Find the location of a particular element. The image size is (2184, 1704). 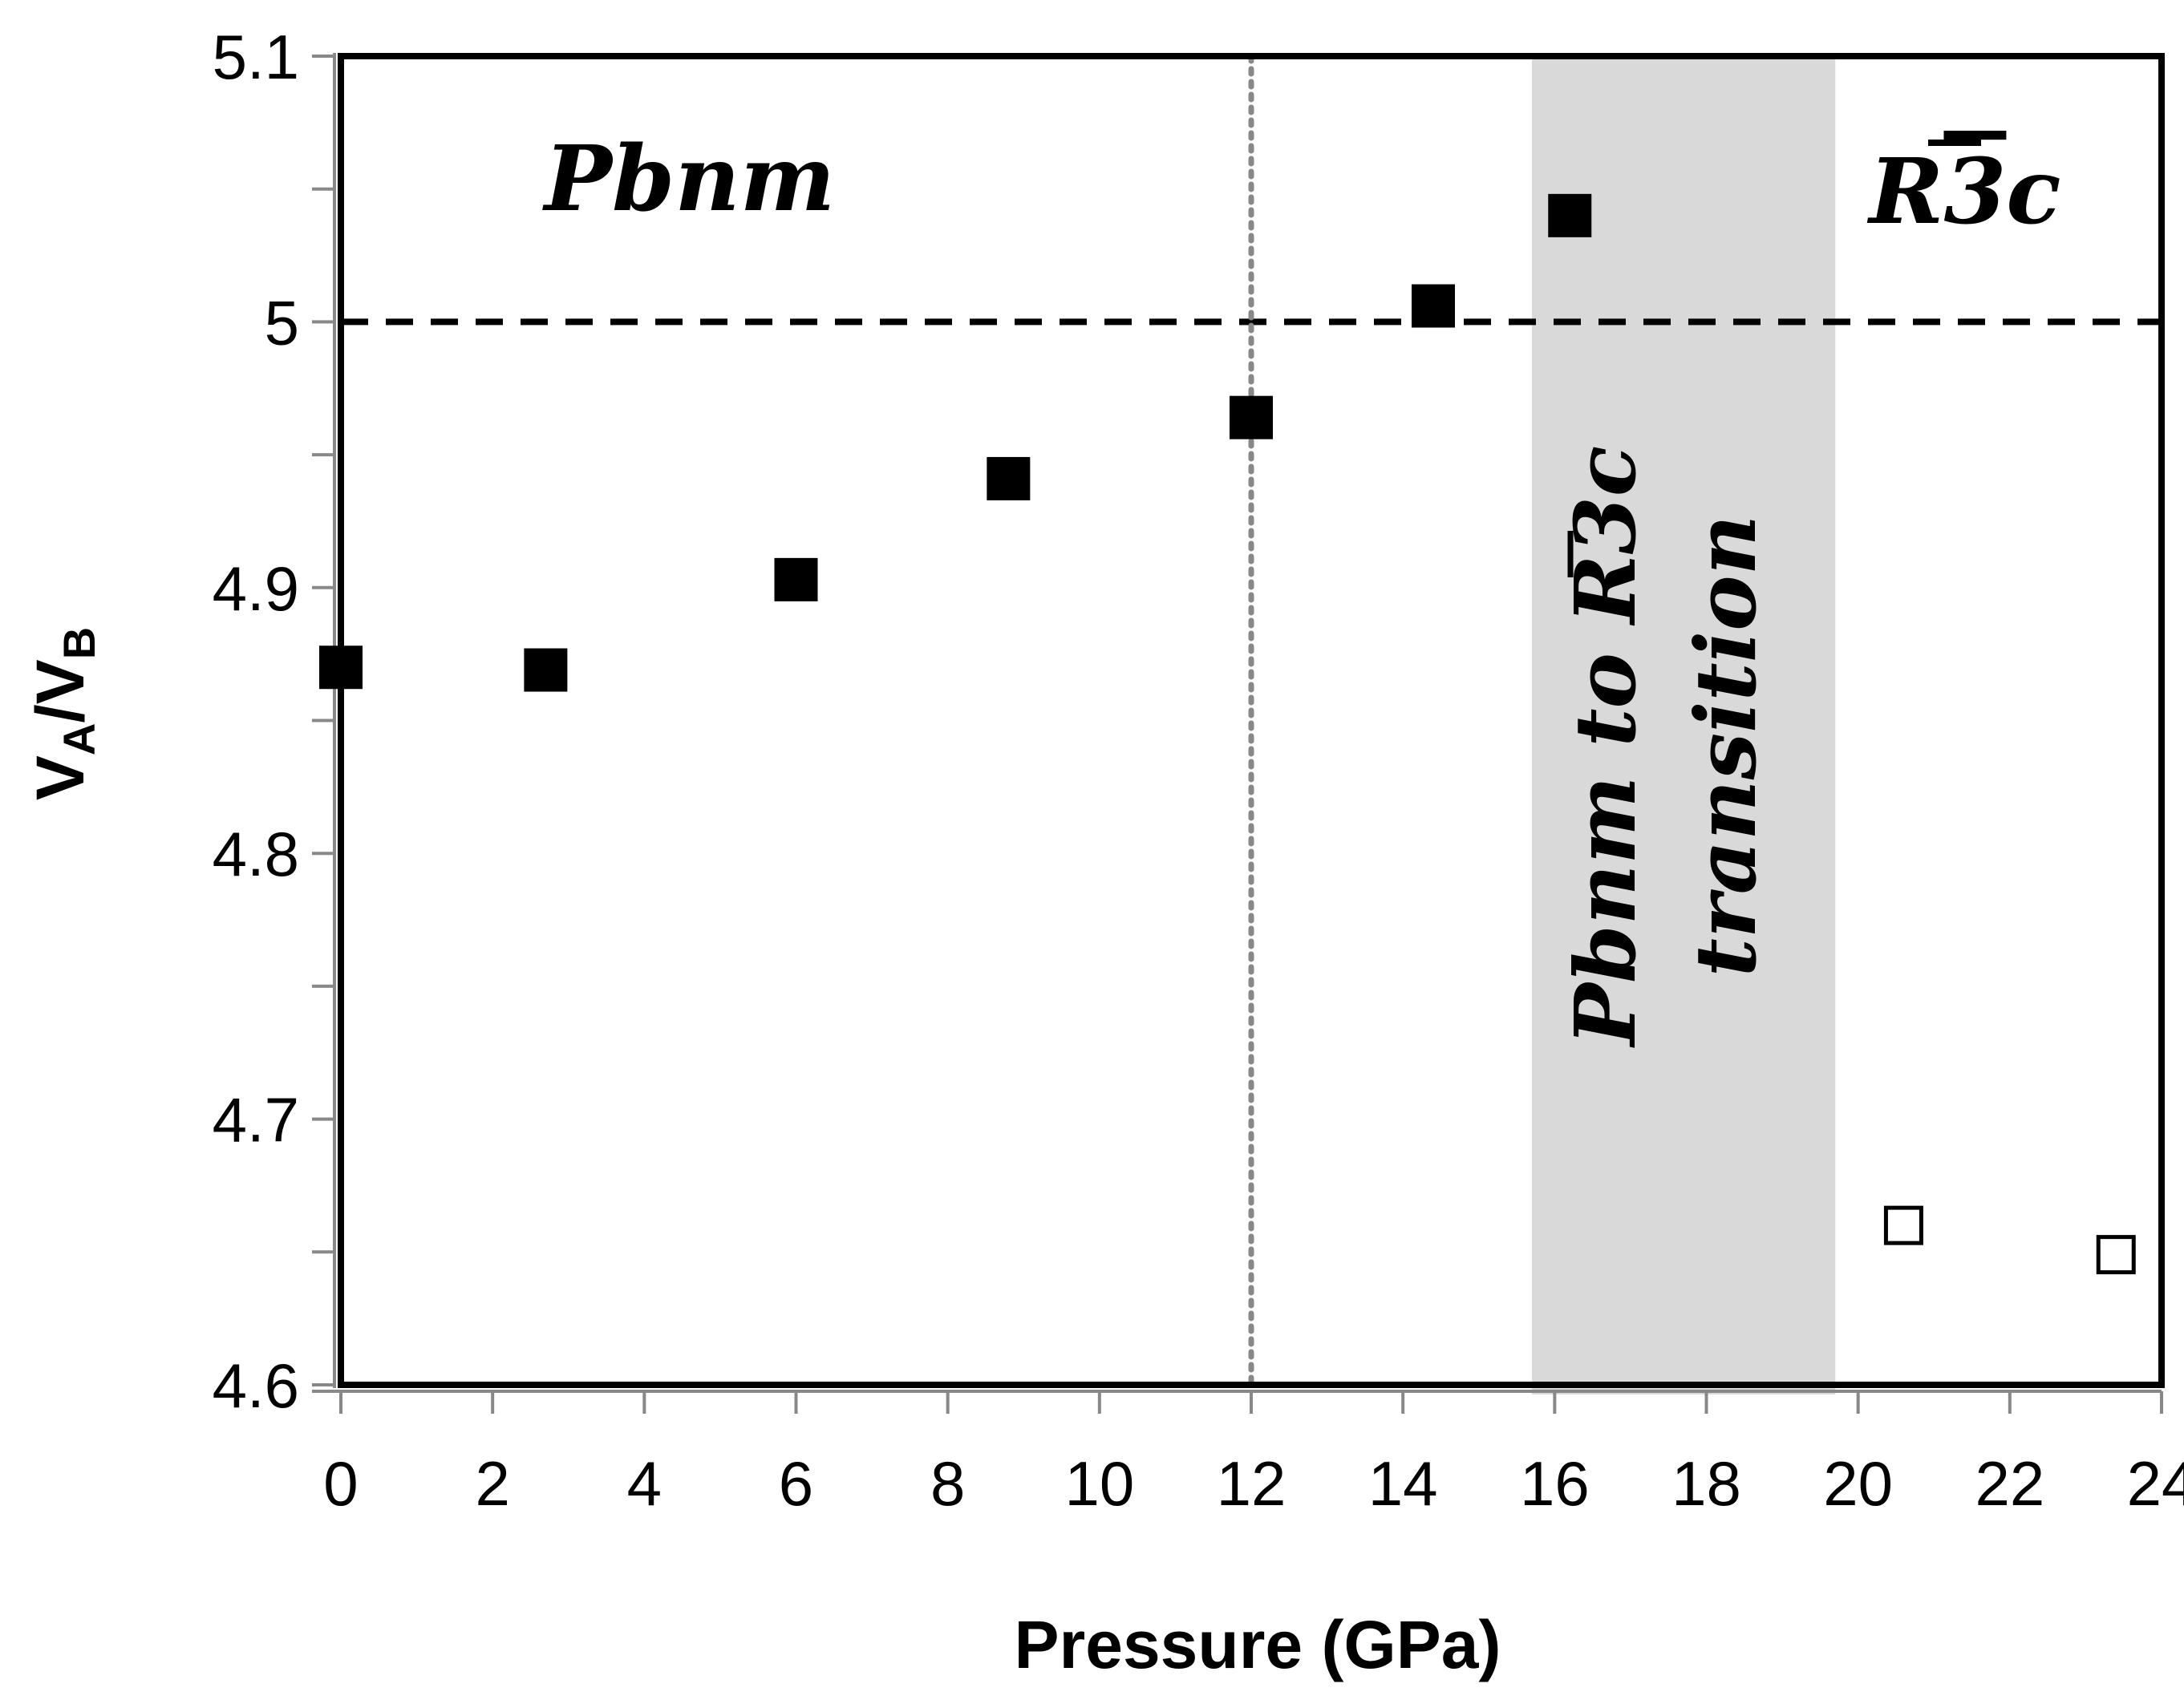

y-axis-title-v2: V is located at coordinates (60, 681).